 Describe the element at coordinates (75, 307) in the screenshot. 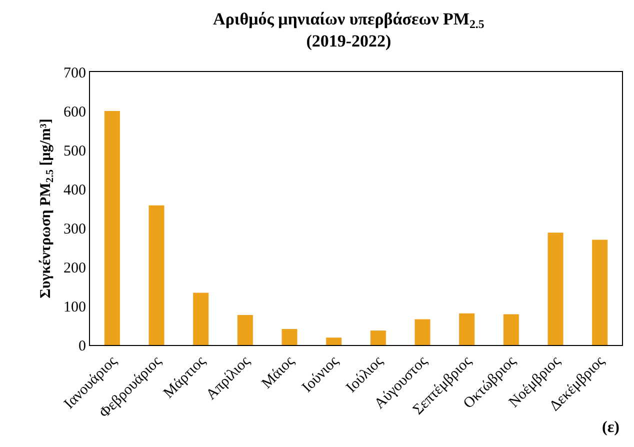

I see `y-tick-label: 100` at that location.